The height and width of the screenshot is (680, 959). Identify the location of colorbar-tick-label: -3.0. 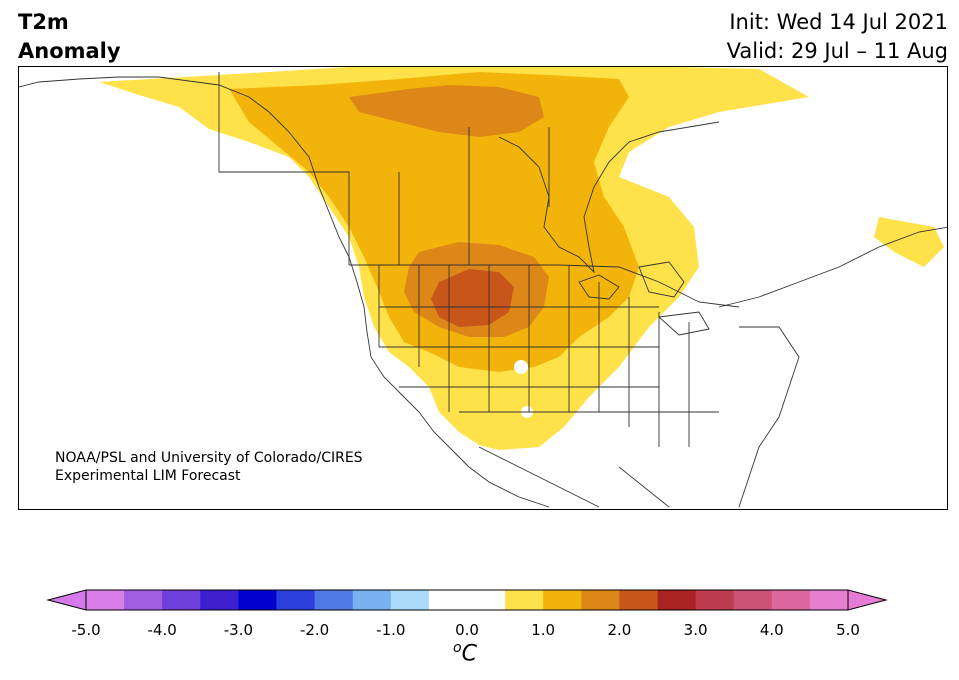
(238, 630).